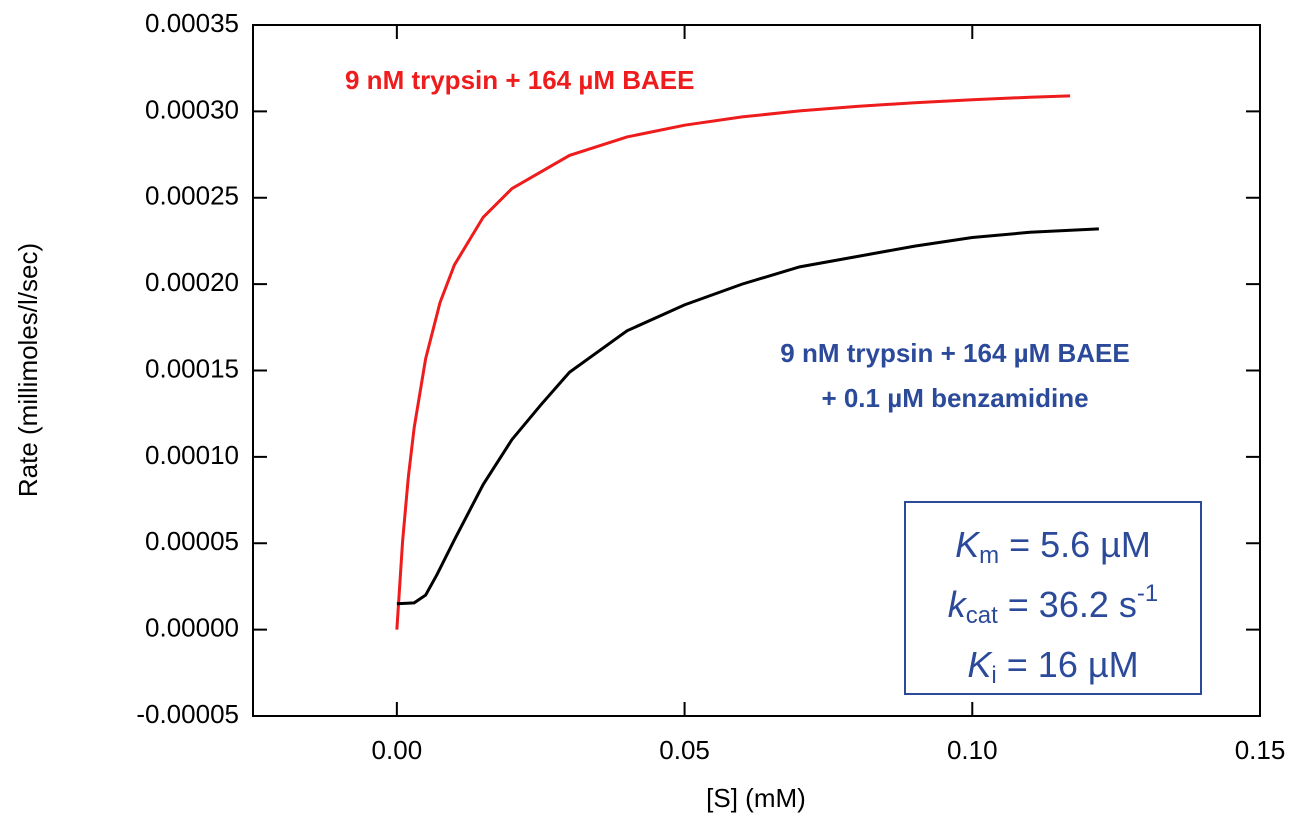  What do you see at coordinates (192, 196) in the screenshot?
I see `y-tick-label: 0.00025` at bounding box center [192, 196].